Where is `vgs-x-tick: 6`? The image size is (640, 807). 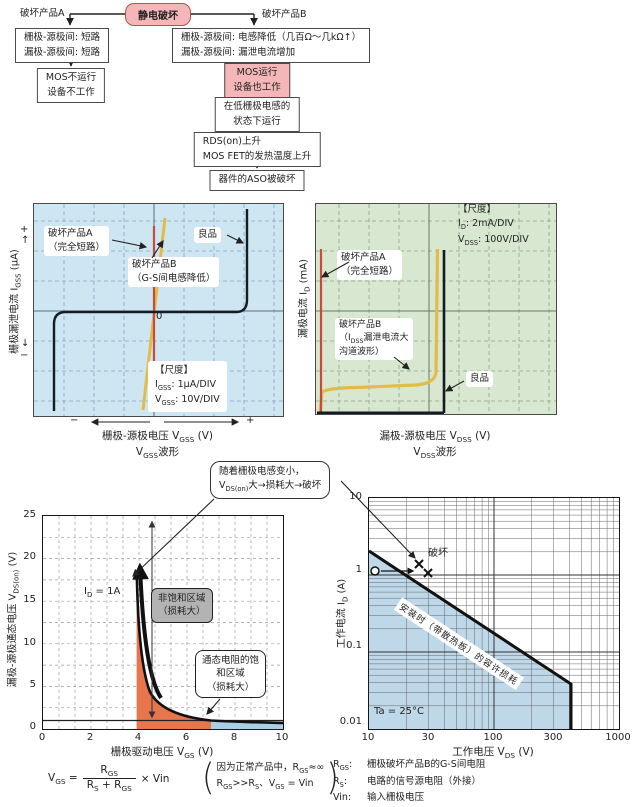
vgs-x-tick: 6 is located at coordinates (186, 737).